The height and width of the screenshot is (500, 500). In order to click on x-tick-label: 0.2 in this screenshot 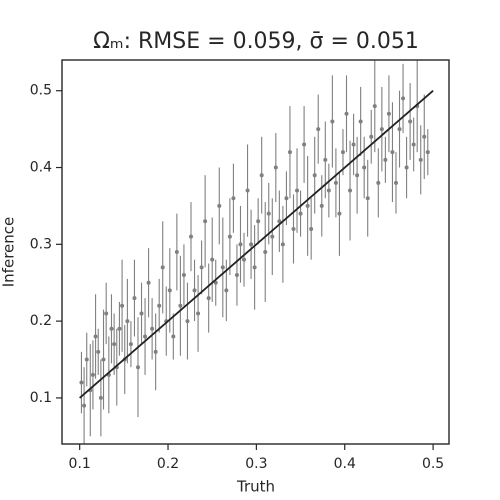, I will do `click(168, 464)`.